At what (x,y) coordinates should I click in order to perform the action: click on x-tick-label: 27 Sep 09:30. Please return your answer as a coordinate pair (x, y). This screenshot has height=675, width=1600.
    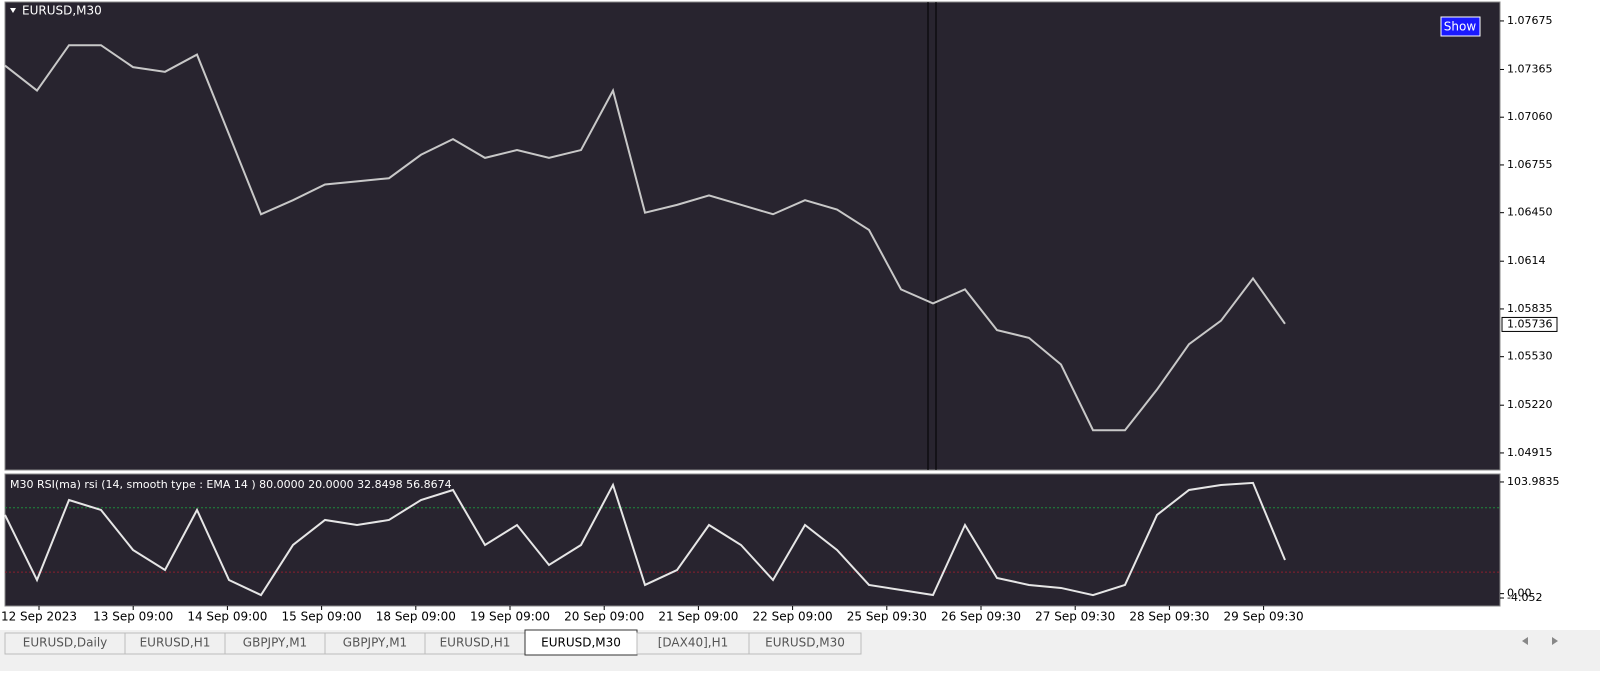
    Looking at the image, I should click on (1075, 617).